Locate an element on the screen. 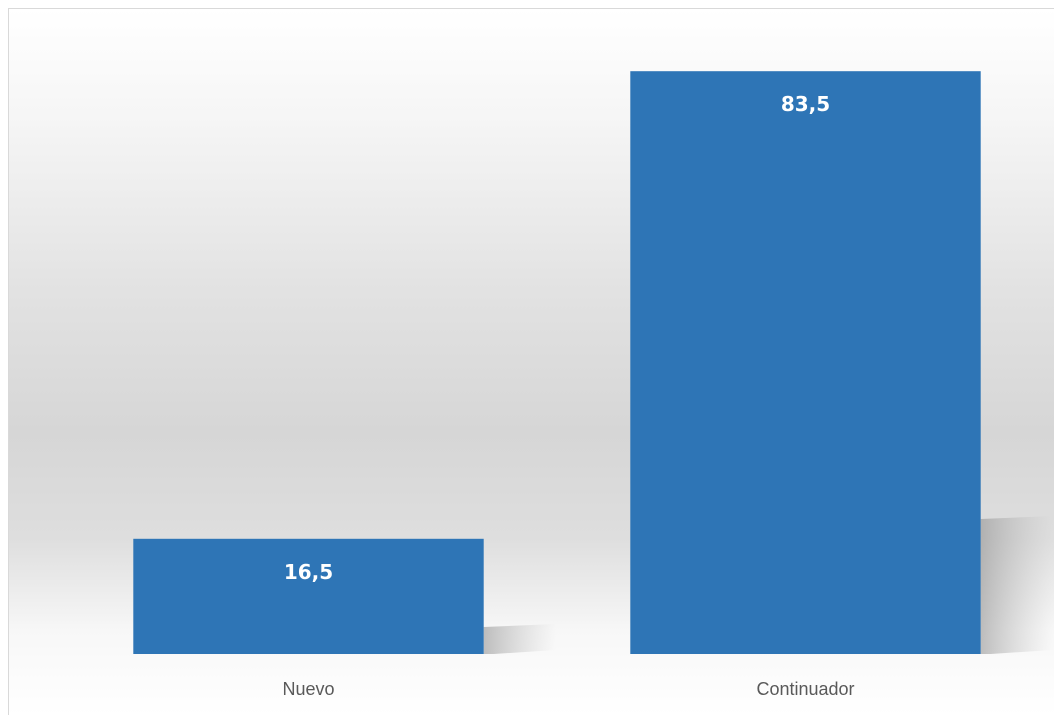  category-label-nuevo: Nuevo is located at coordinates (308, 689).